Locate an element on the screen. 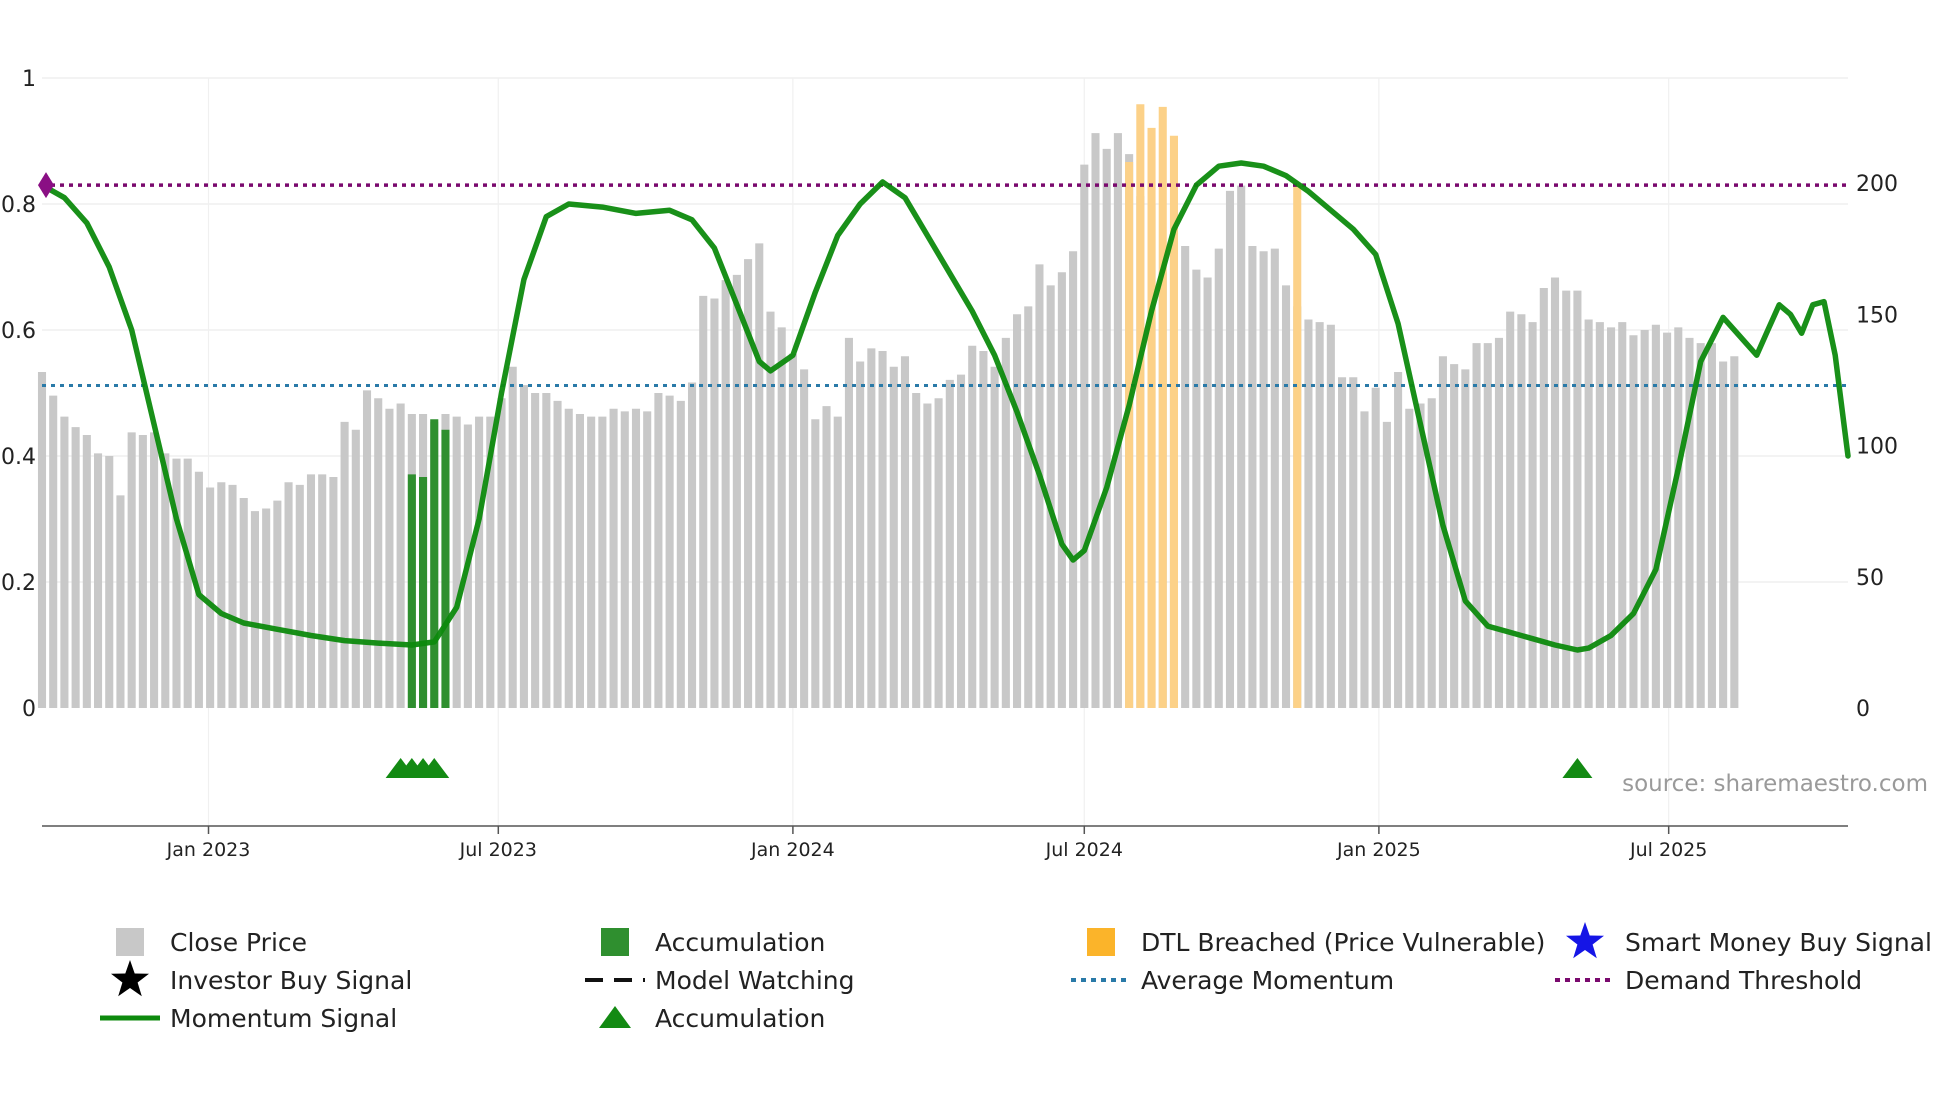 Image resolution: width=1960 pixels, height=1102 pixels. legend-label: Demand Threshold is located at coordinates (1743, 980).